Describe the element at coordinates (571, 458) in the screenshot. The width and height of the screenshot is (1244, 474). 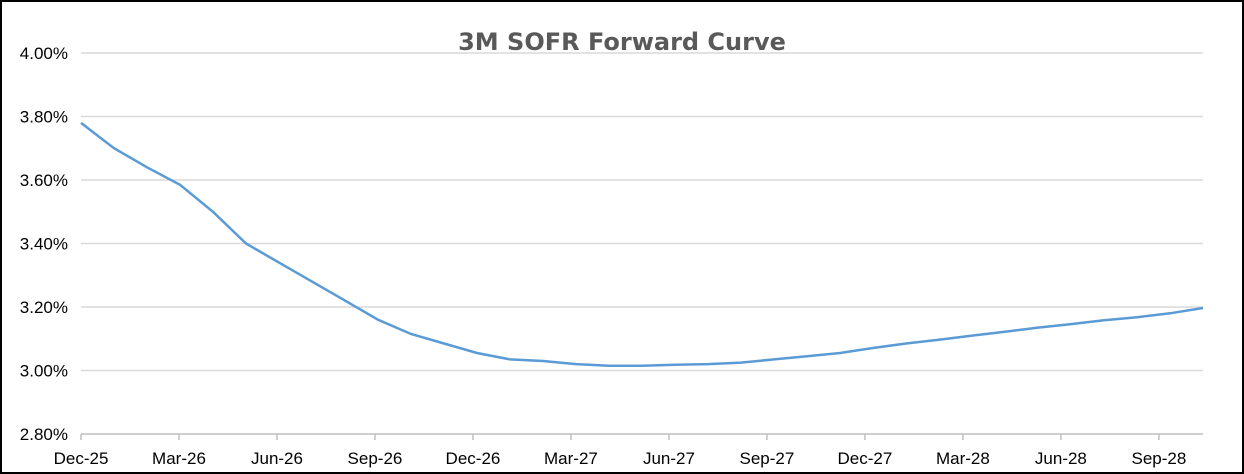
I see `x-tick-label: Mar-27` at that location.